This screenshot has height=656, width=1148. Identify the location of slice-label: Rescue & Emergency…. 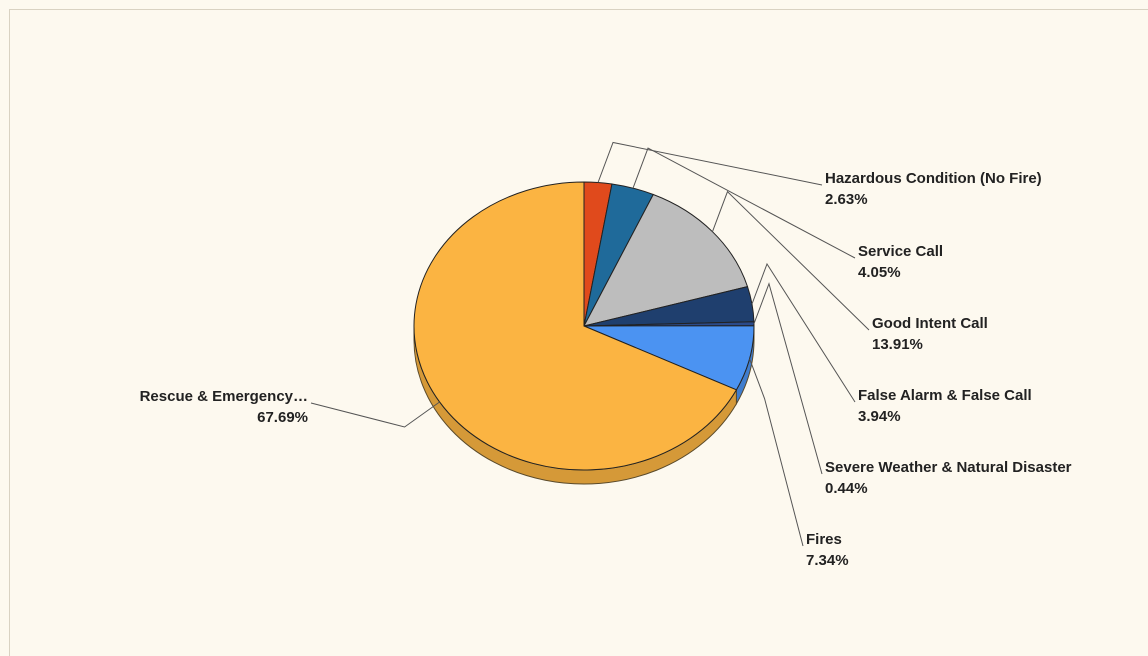
(224, 396).